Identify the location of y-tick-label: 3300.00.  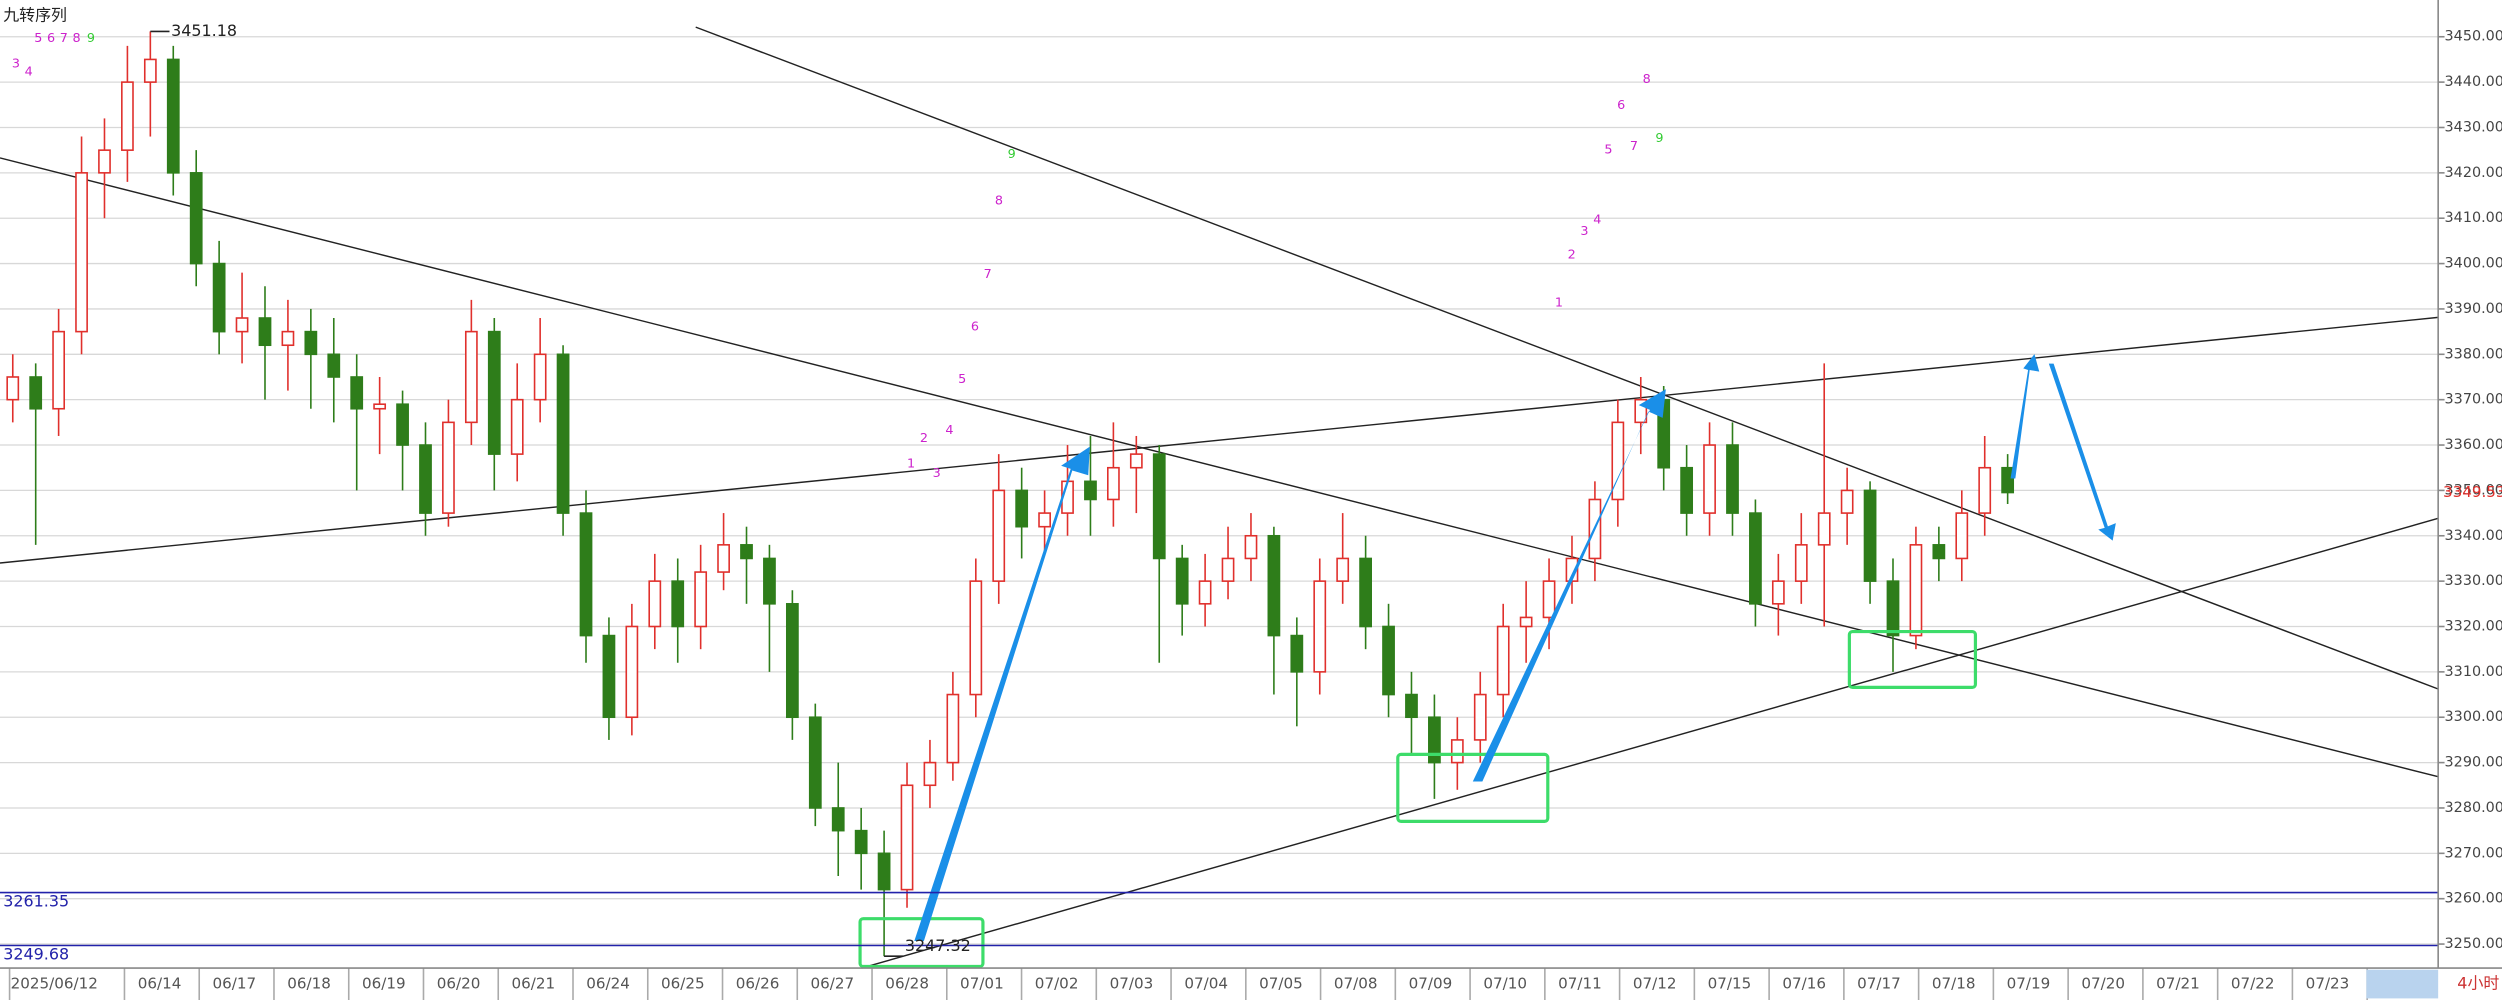
(2473, 717).